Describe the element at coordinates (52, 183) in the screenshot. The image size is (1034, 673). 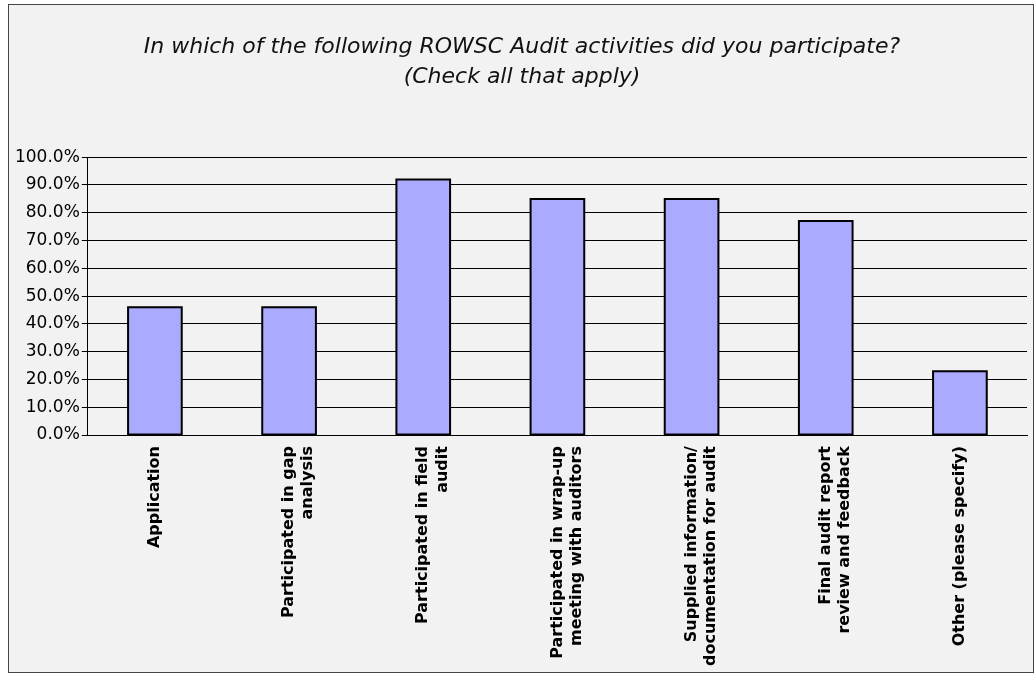
I see `y-tick-label: 90.0%` at that location.